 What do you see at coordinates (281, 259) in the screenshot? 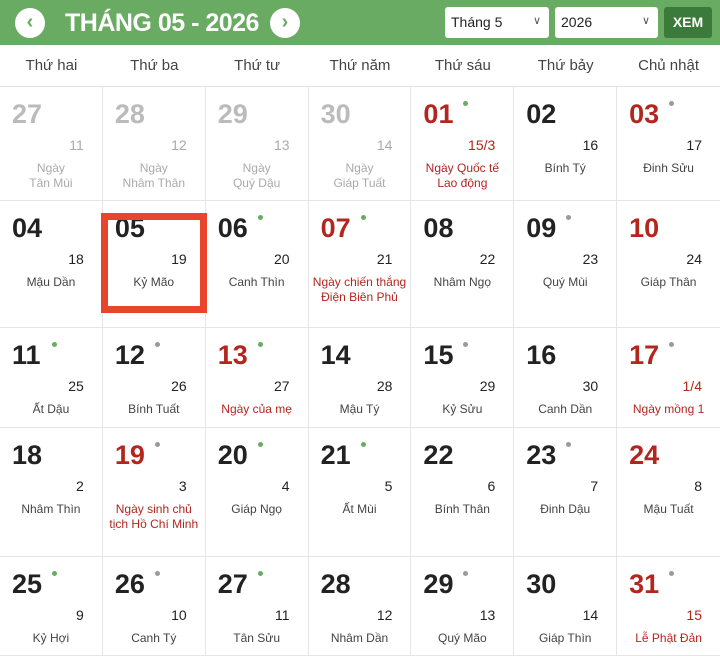
I see `lunar-date: 20` at bounding box center [281, 259].